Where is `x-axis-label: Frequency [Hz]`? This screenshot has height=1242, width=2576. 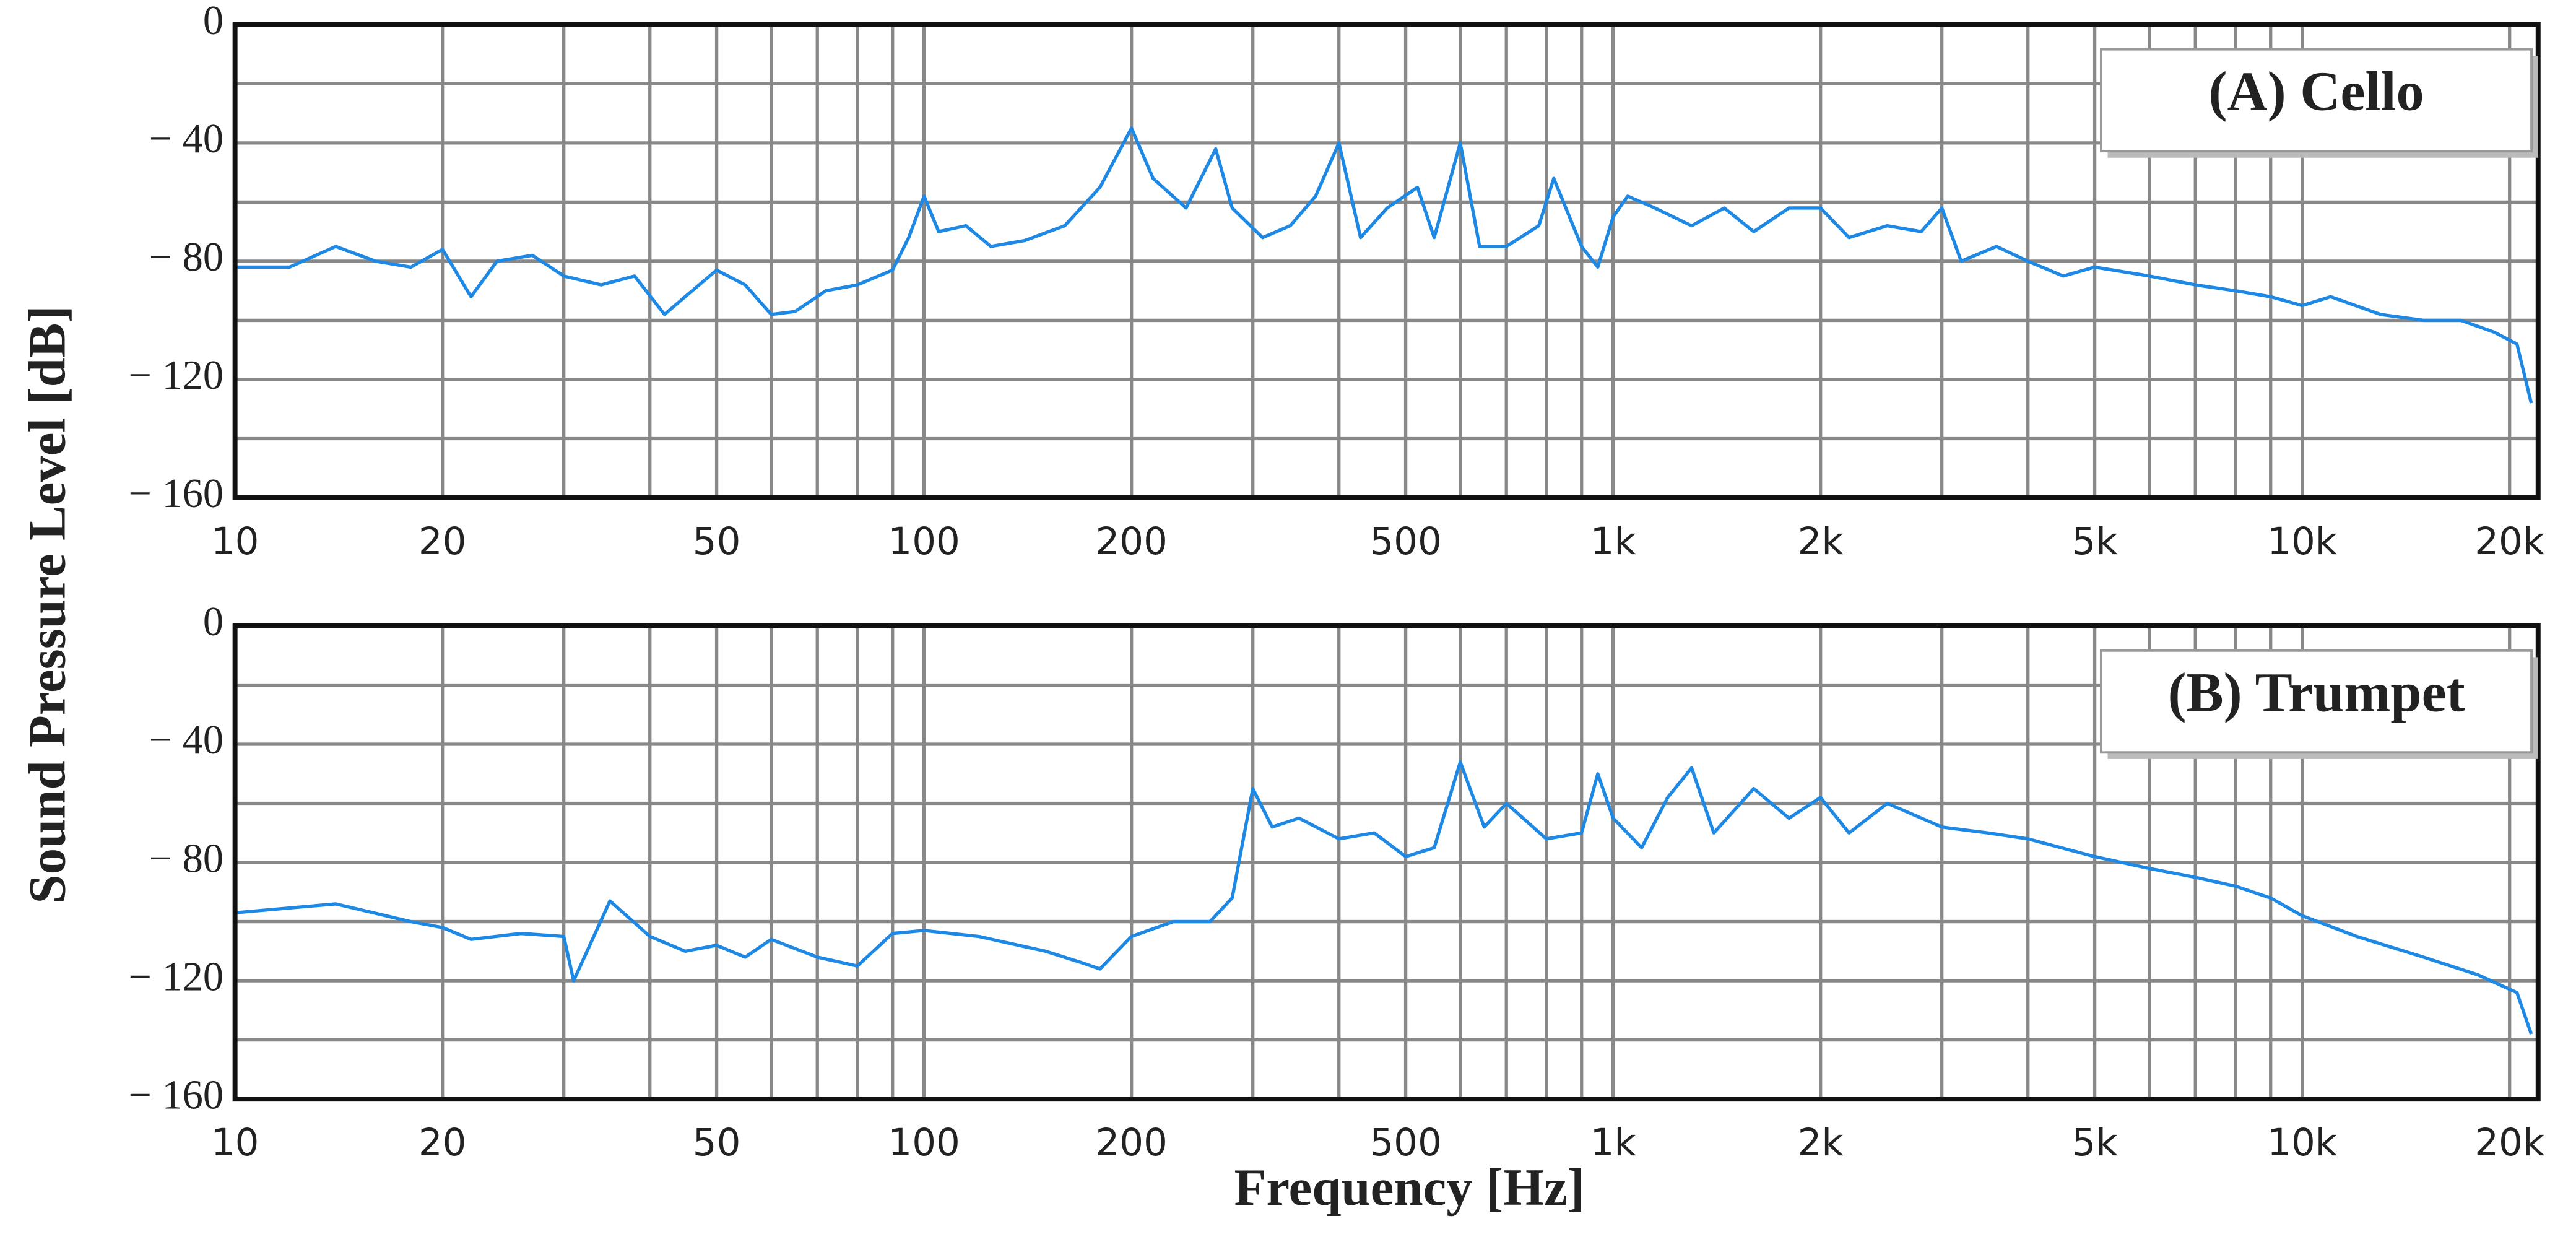
x-axis-label: Frequency [Hz] is located at coordinates (1409, 1187).